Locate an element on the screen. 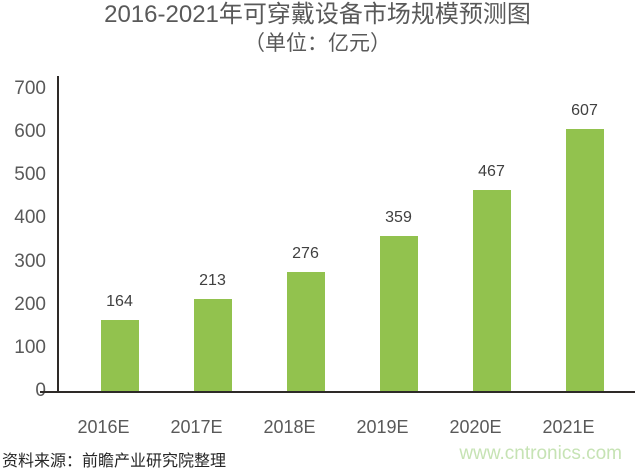 Image resolution: width=635 pixels, height=473 pixels. bar-slot: 607 is located at coordinates (584, 240).